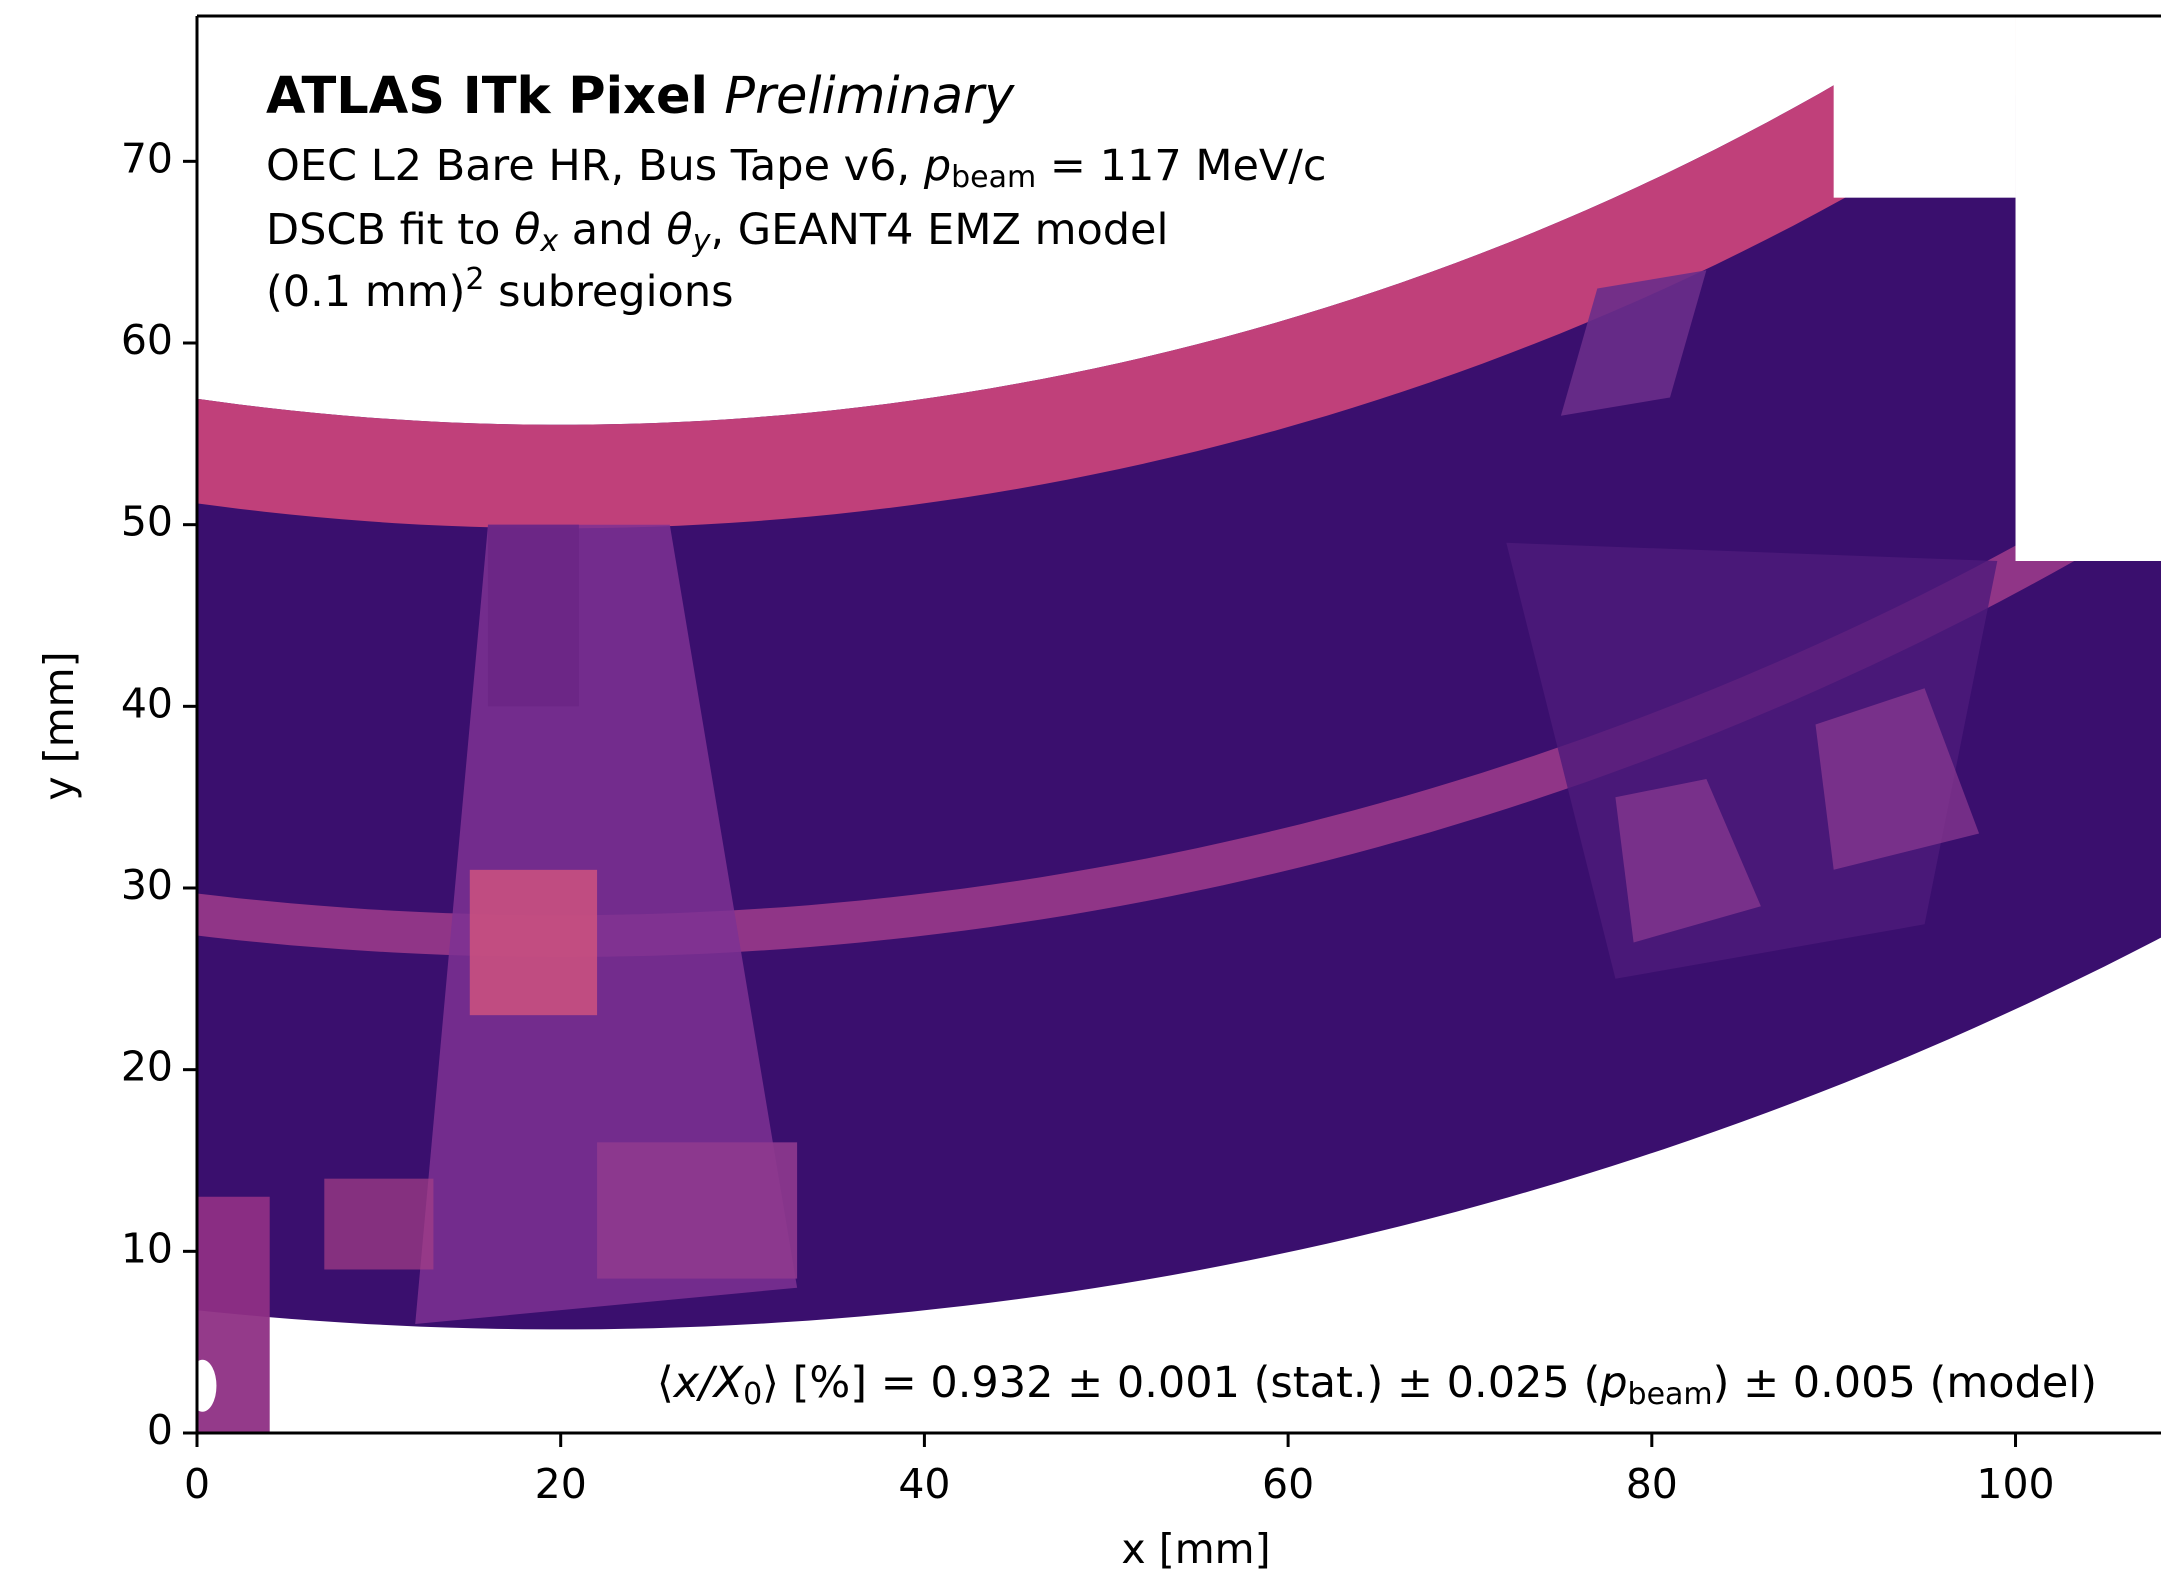 The width and height of the screenshot is (2161, 1576). Describe the element at coordinates (59, 725) in the screenshot. I see `y-axis-label: y [mm]` at that location.